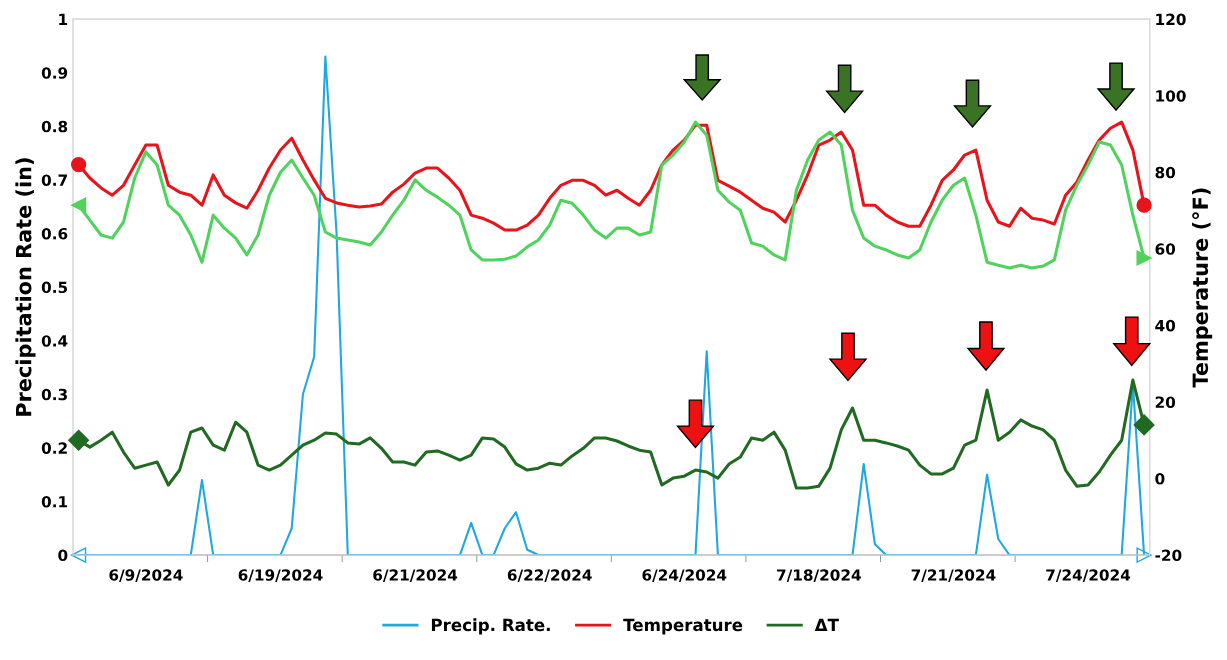 This screenshot has width=1227, height=660. Describe the element at coordinates (54, 448) in the screenshot. I see `y-tick-label: 0.2` at that location.